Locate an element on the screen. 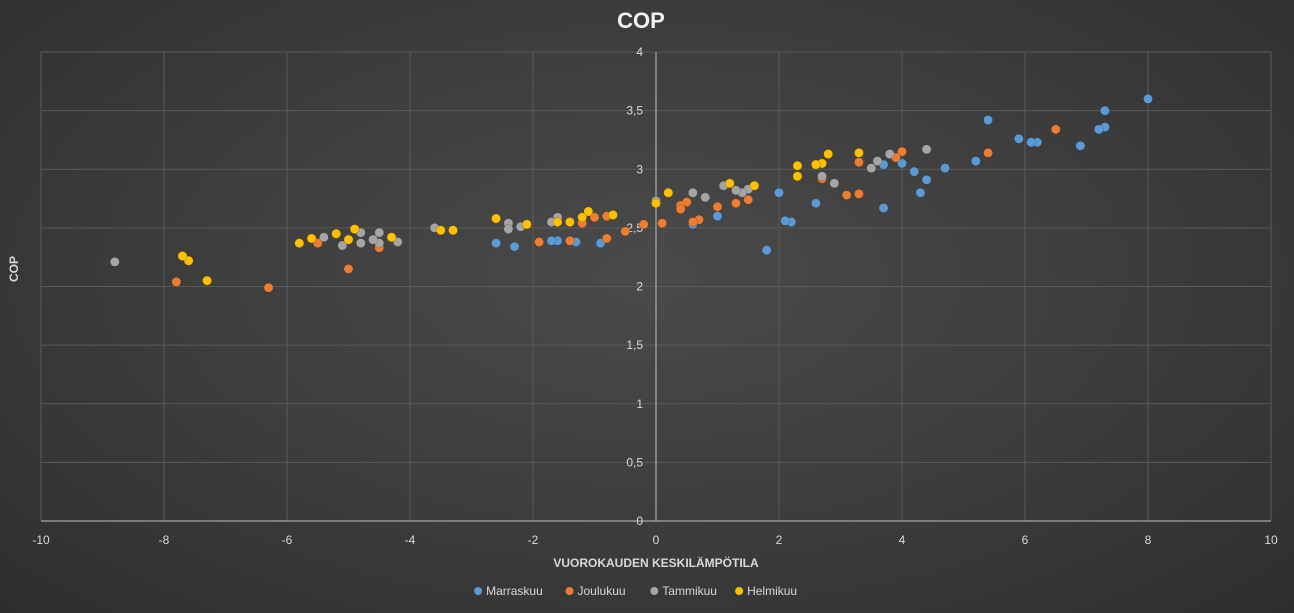 The height and width of the screenshot is (613, 1294). y-tick-label: 2,5 is located at coordinates (634, 228).